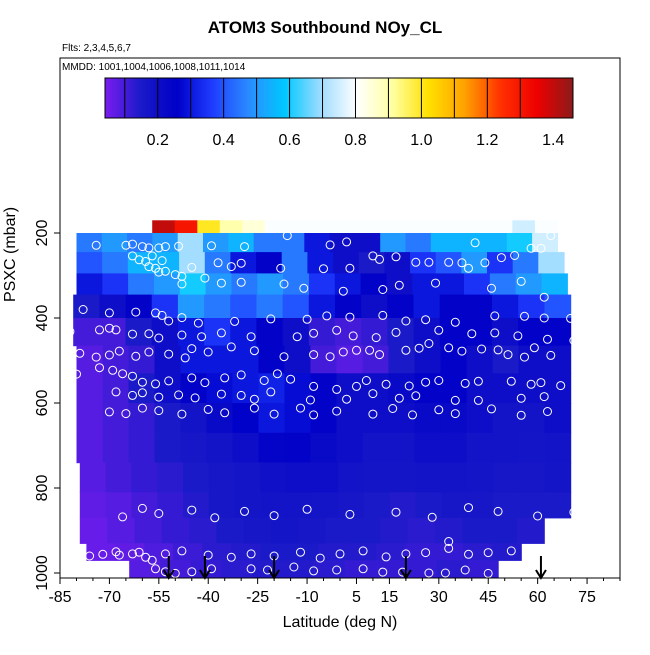  I want to click on y-tick-label: 1000, so click(42, 573).